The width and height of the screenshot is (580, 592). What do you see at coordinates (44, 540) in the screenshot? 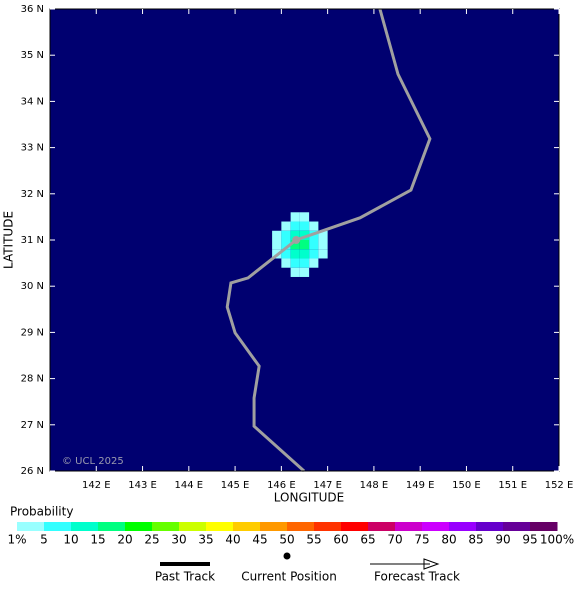
I see `scale-label: 5` at bounding box center [44, 540].